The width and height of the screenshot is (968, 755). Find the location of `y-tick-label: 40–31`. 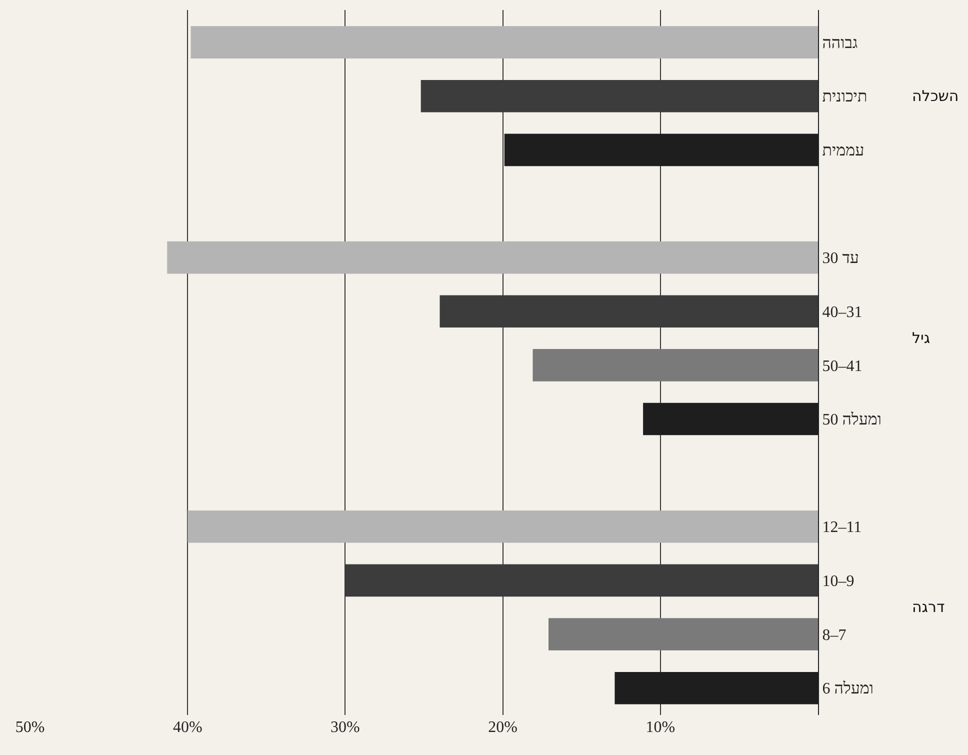

y-tick-label: 40–31 is located at coordinates (842, 312).